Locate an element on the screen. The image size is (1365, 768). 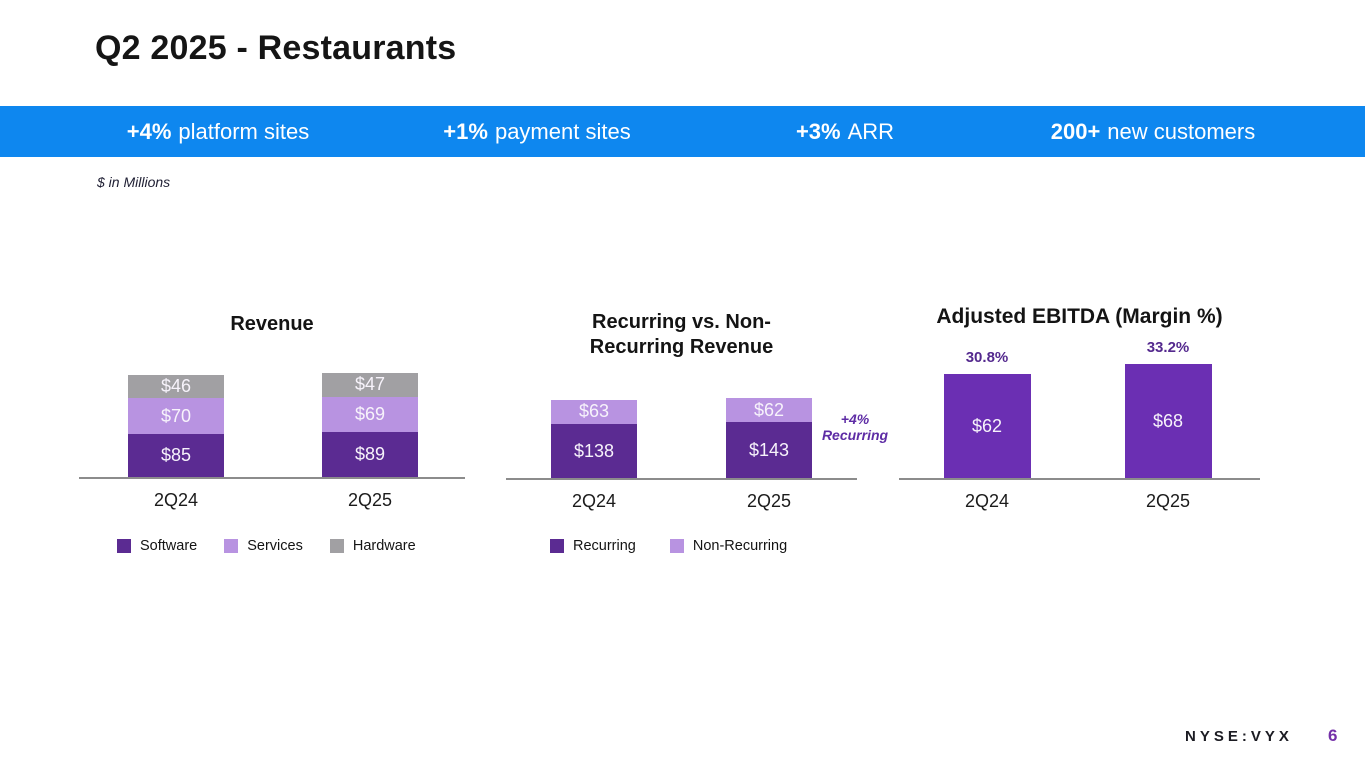
bar-segment: $70 is located at coordinates (176, 416).